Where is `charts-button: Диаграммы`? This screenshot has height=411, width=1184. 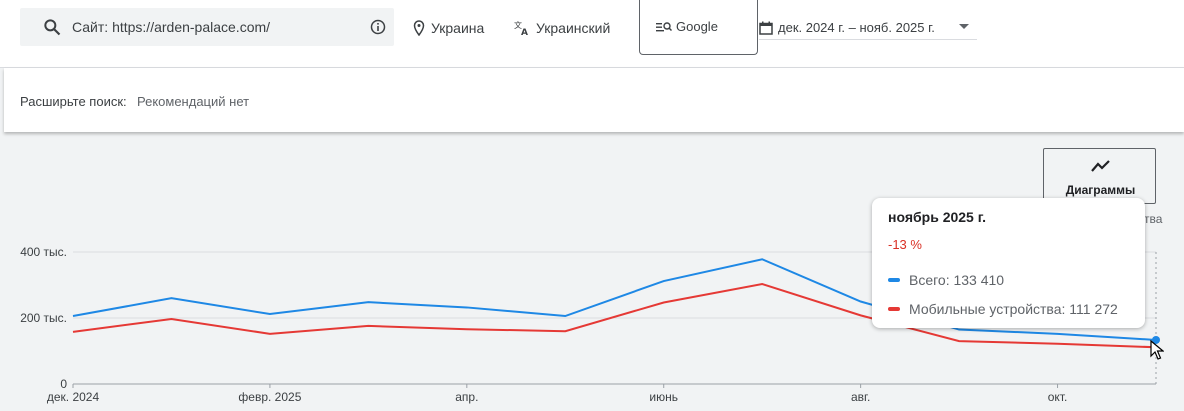
charts-button: Диаграммы is located at coordinates (1099, 176).